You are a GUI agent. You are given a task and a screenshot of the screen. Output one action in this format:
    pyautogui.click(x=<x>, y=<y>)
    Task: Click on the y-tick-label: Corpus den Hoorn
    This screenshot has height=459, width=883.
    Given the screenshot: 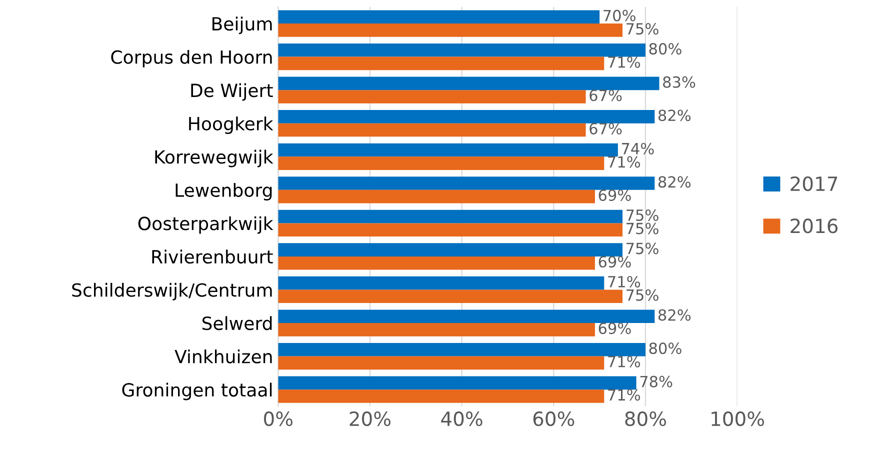 What is the action you would take?
    pyautogui.click(x=191, y=59)
    